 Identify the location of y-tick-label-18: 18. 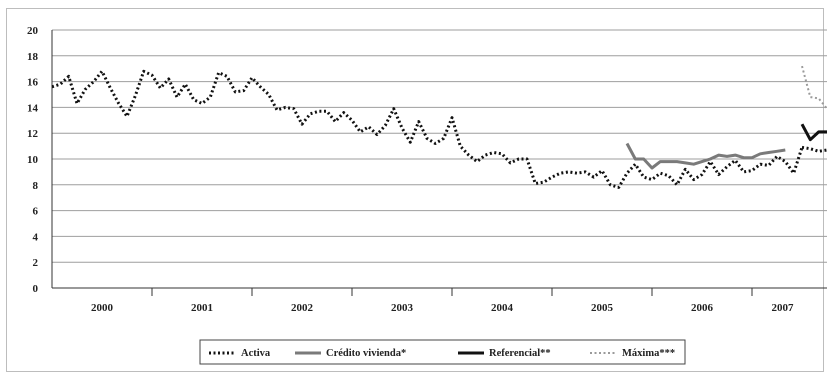
(33, 57).